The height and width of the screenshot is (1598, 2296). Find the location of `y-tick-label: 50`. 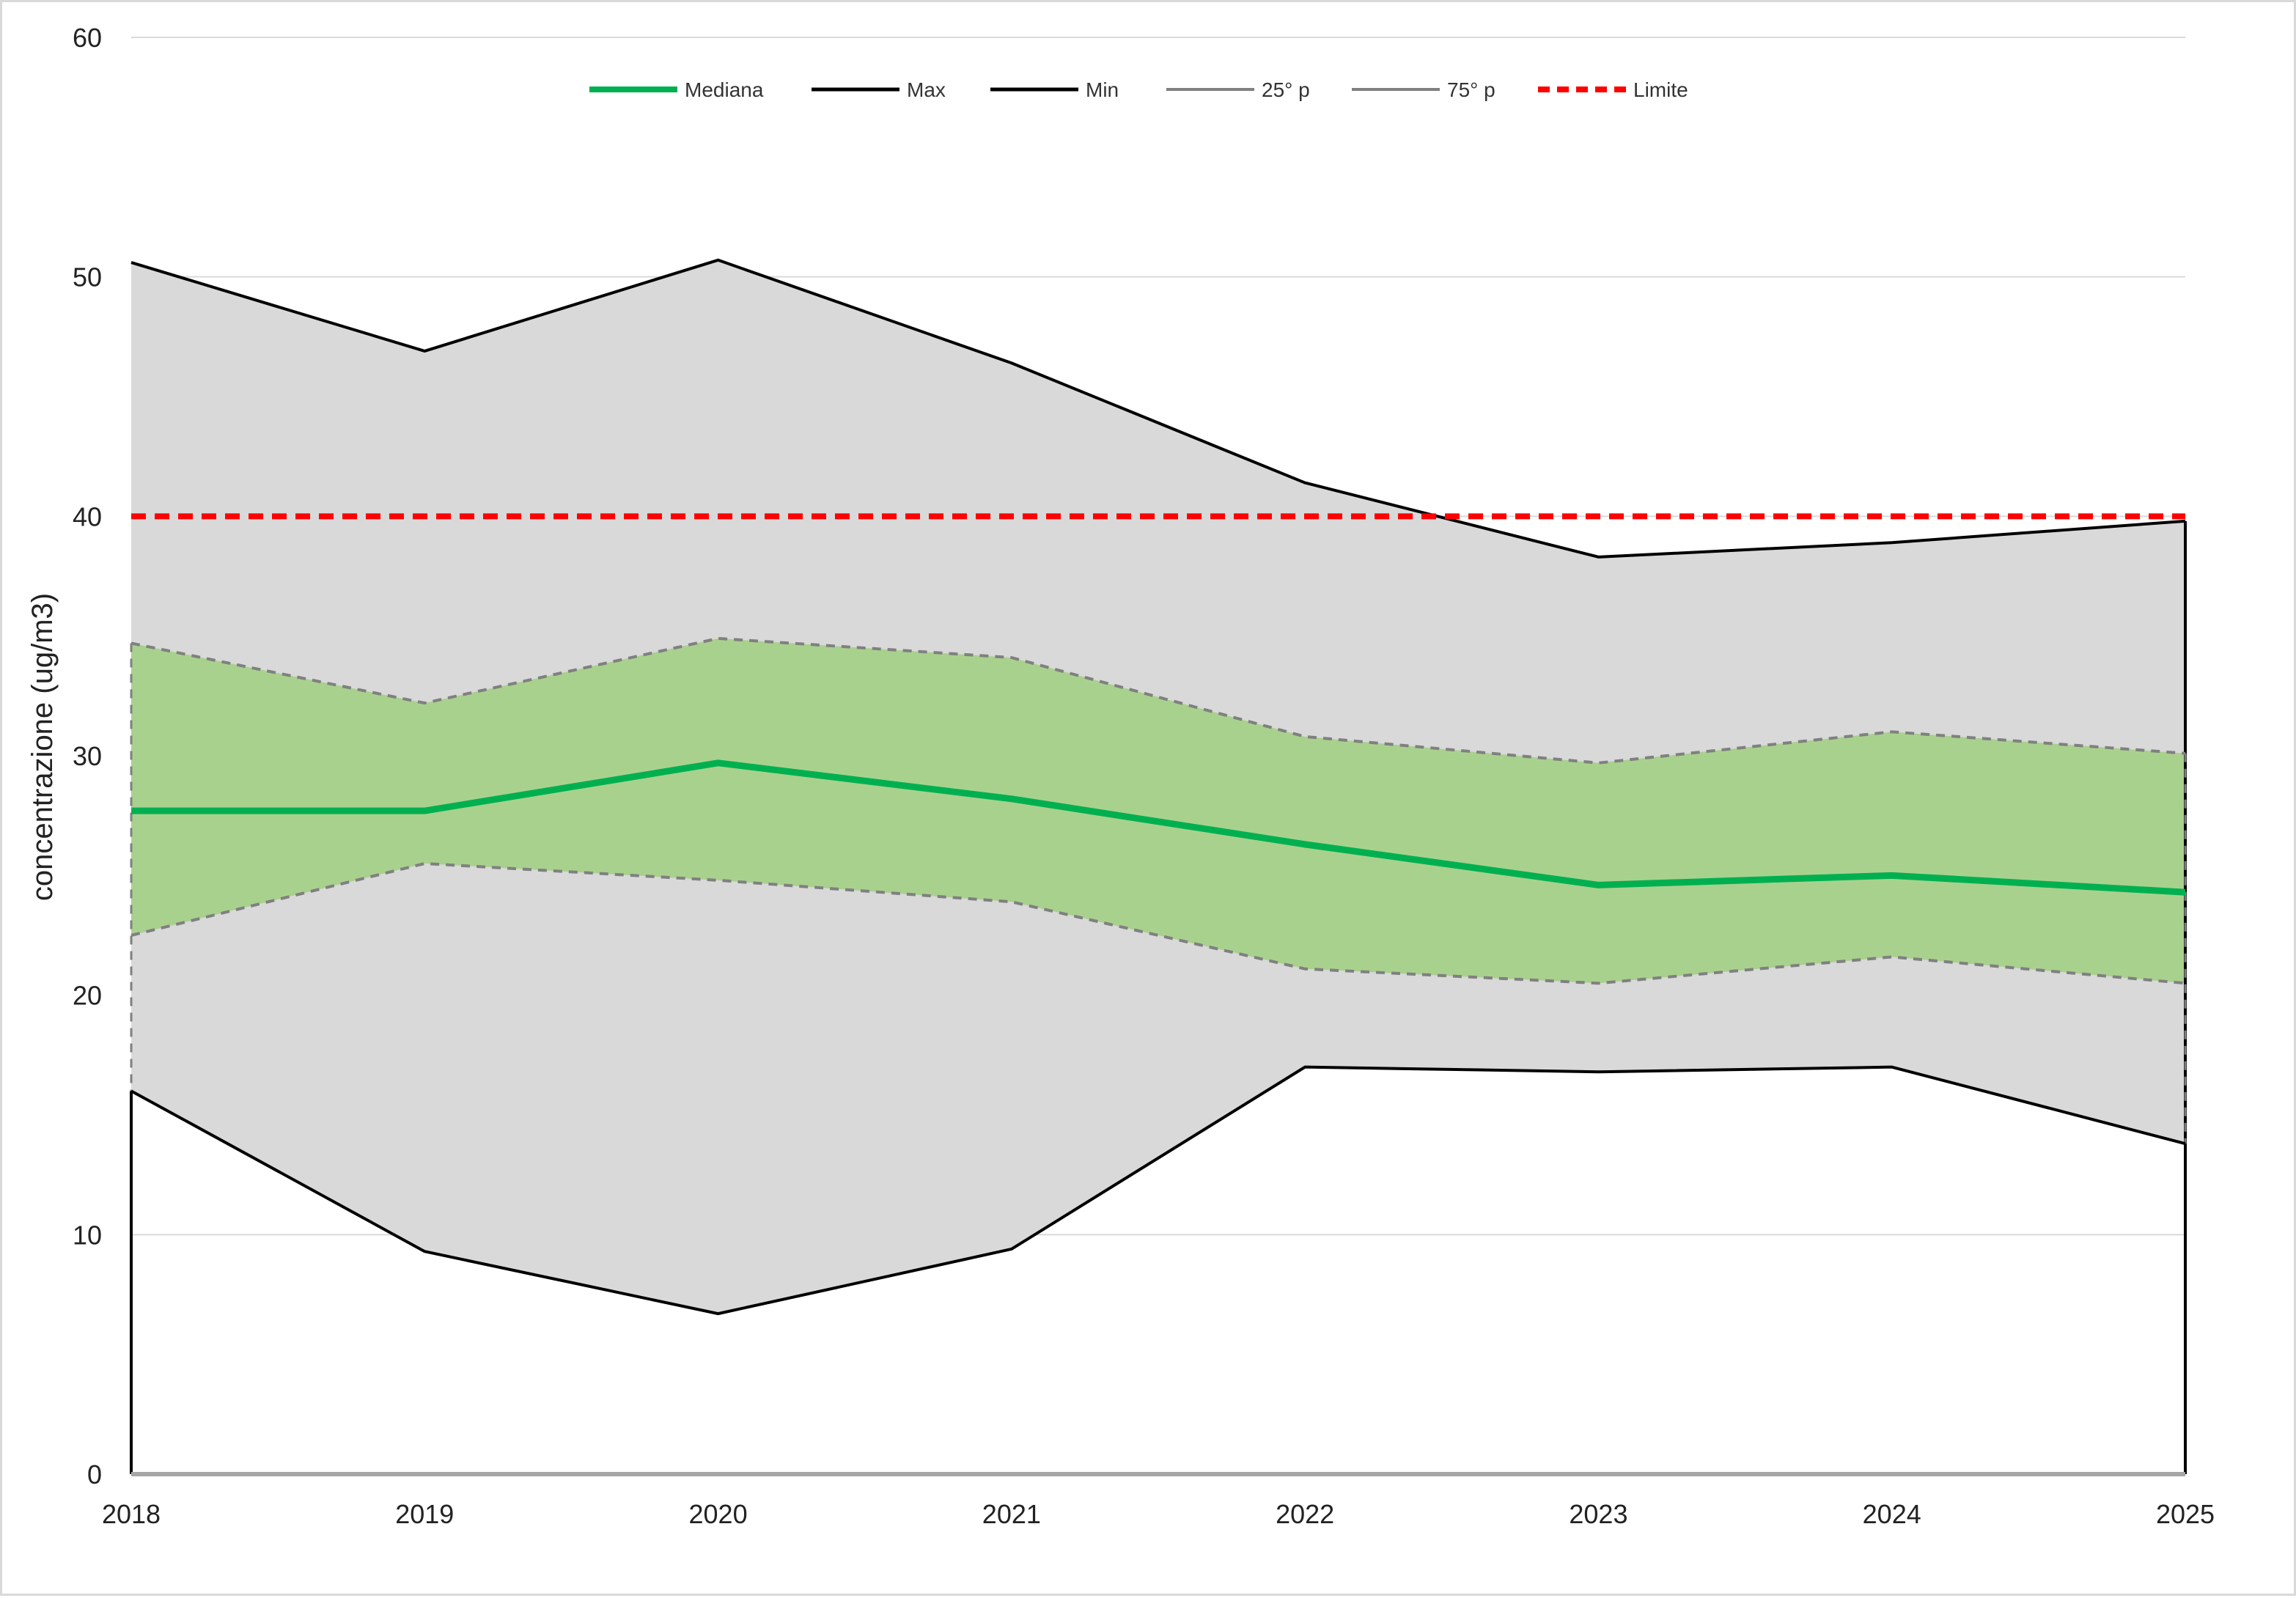

y-tick-label: 50 is located at coordinates (87, 277).